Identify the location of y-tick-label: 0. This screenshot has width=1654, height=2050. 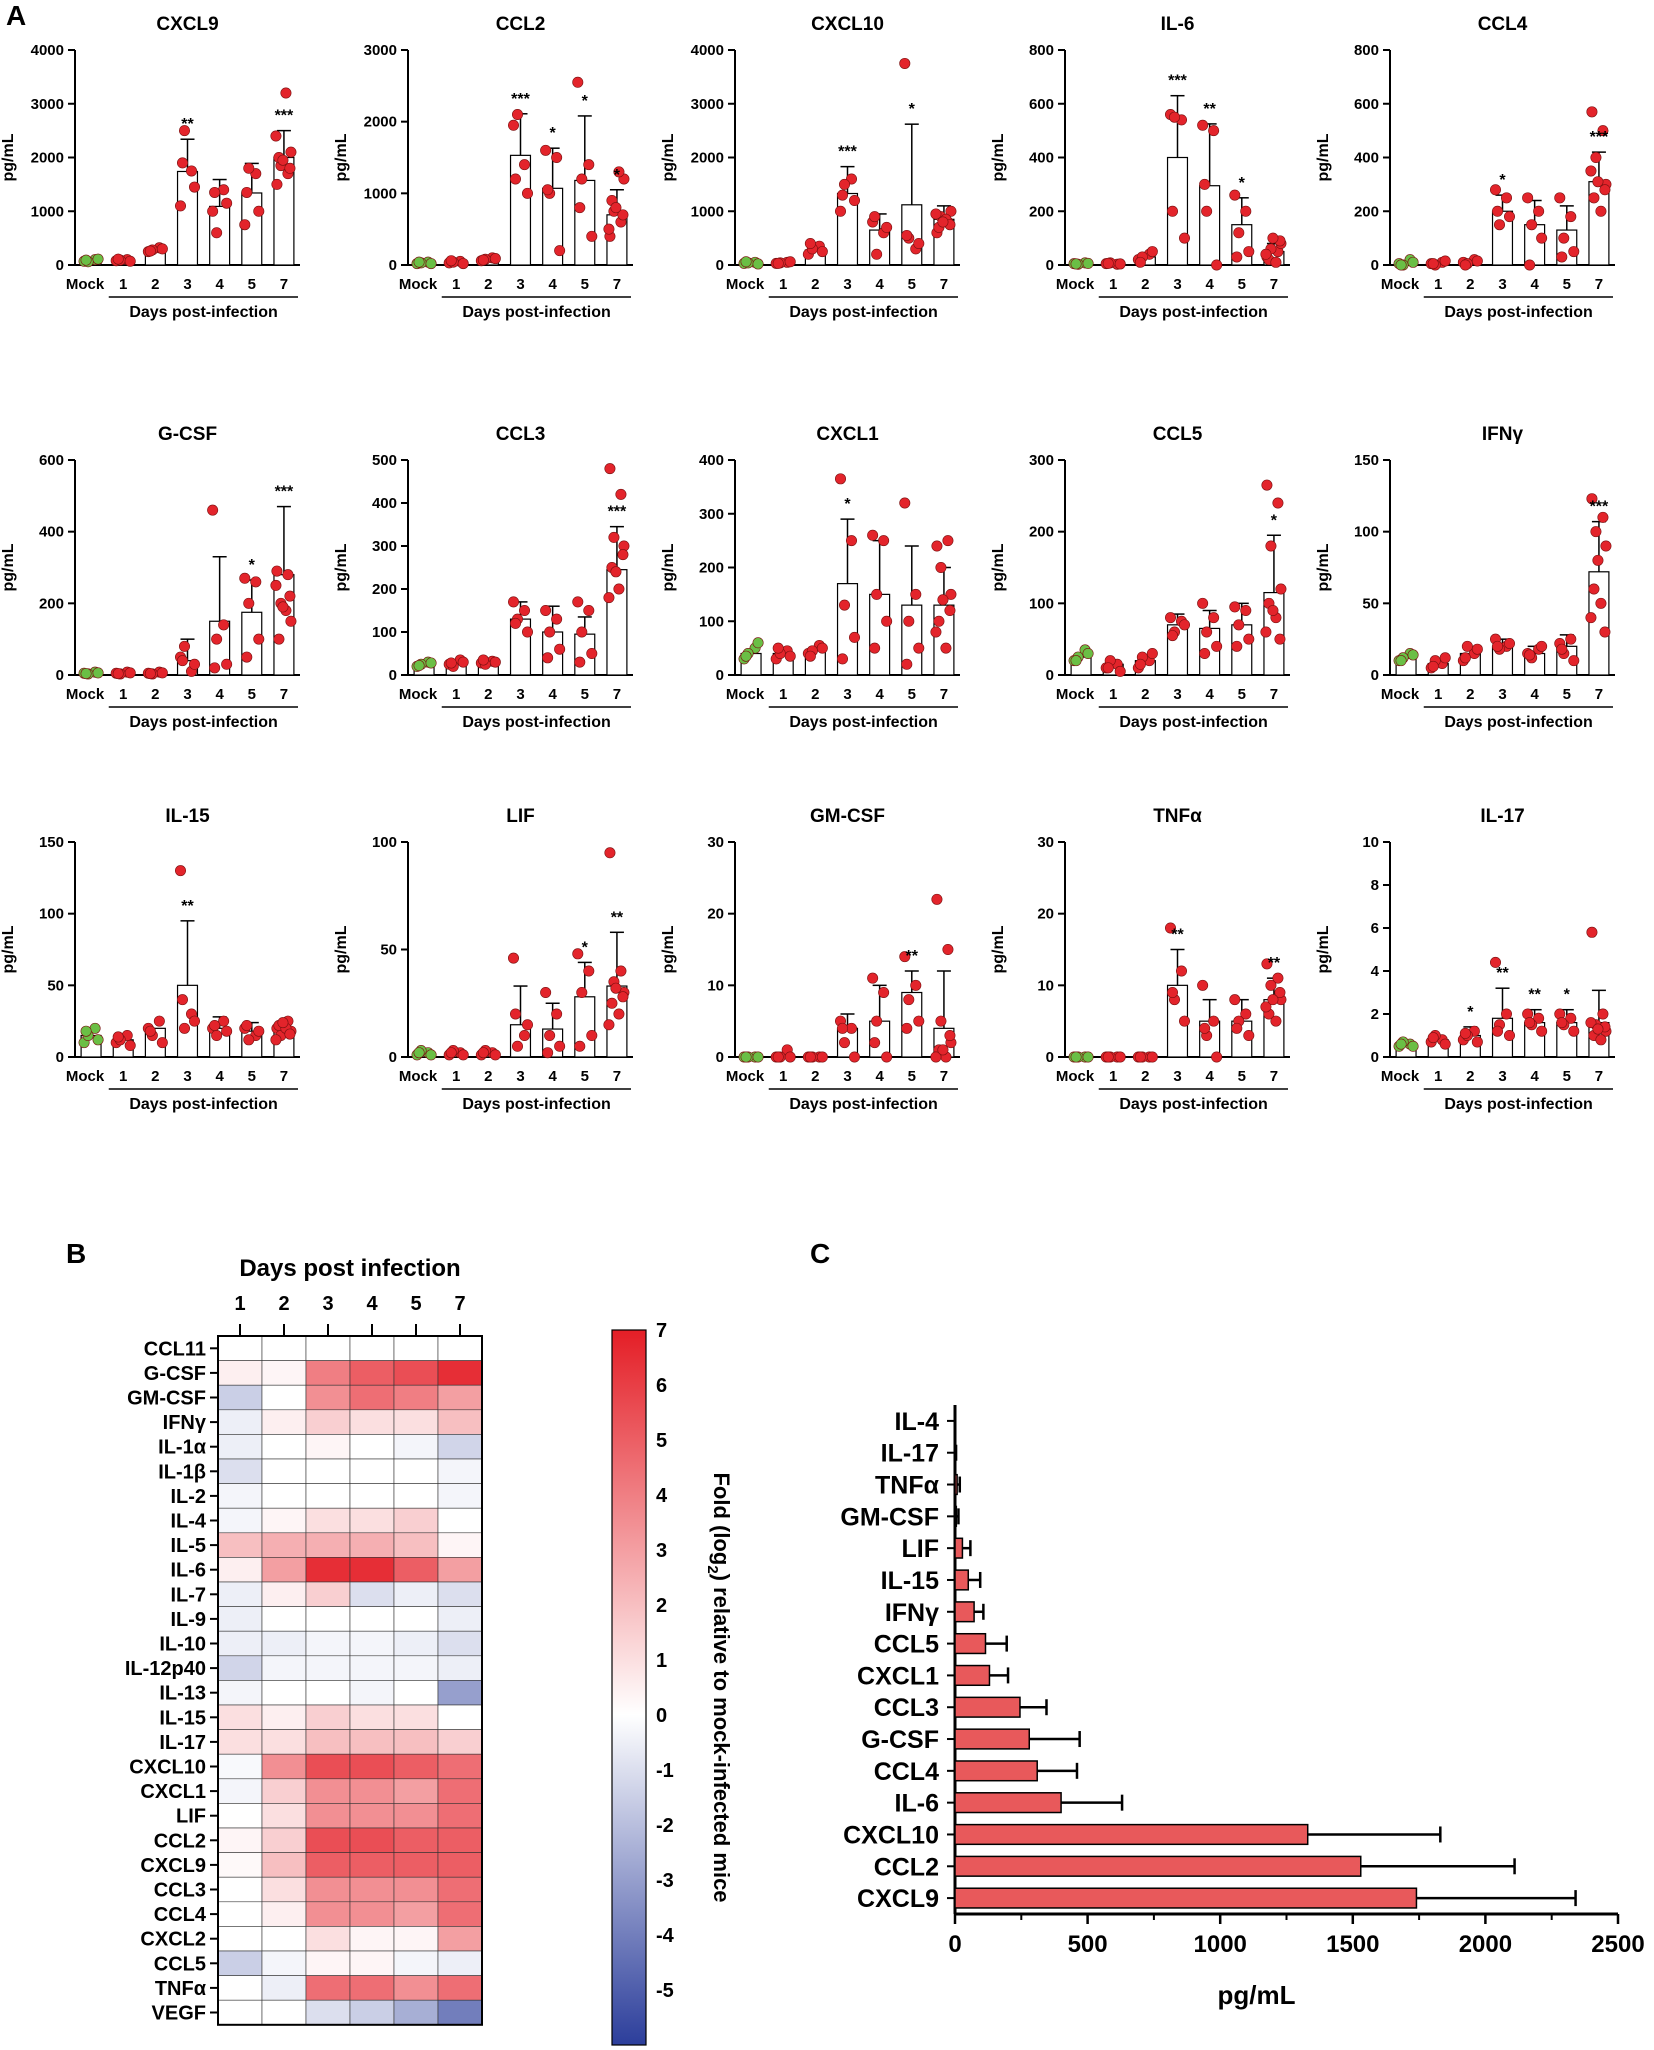
(1050, 1057).